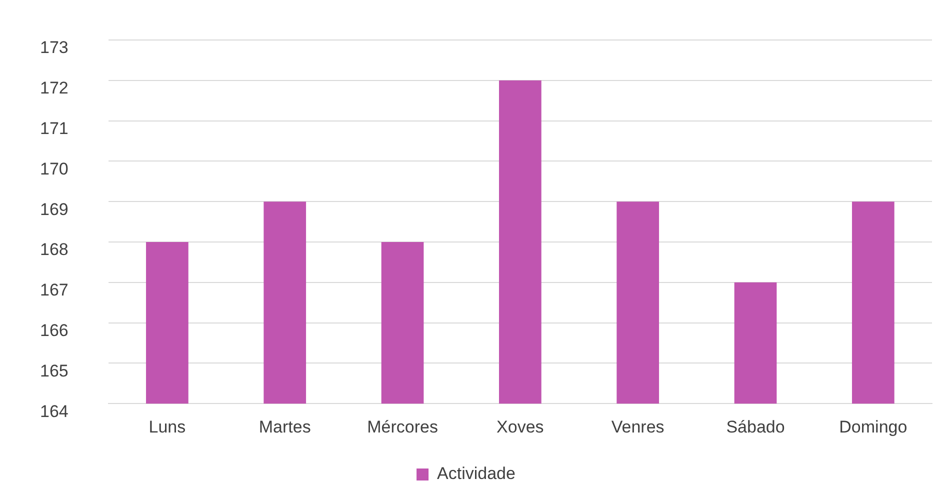  I want to click on legend-label: Actividade, so click(476, 474).